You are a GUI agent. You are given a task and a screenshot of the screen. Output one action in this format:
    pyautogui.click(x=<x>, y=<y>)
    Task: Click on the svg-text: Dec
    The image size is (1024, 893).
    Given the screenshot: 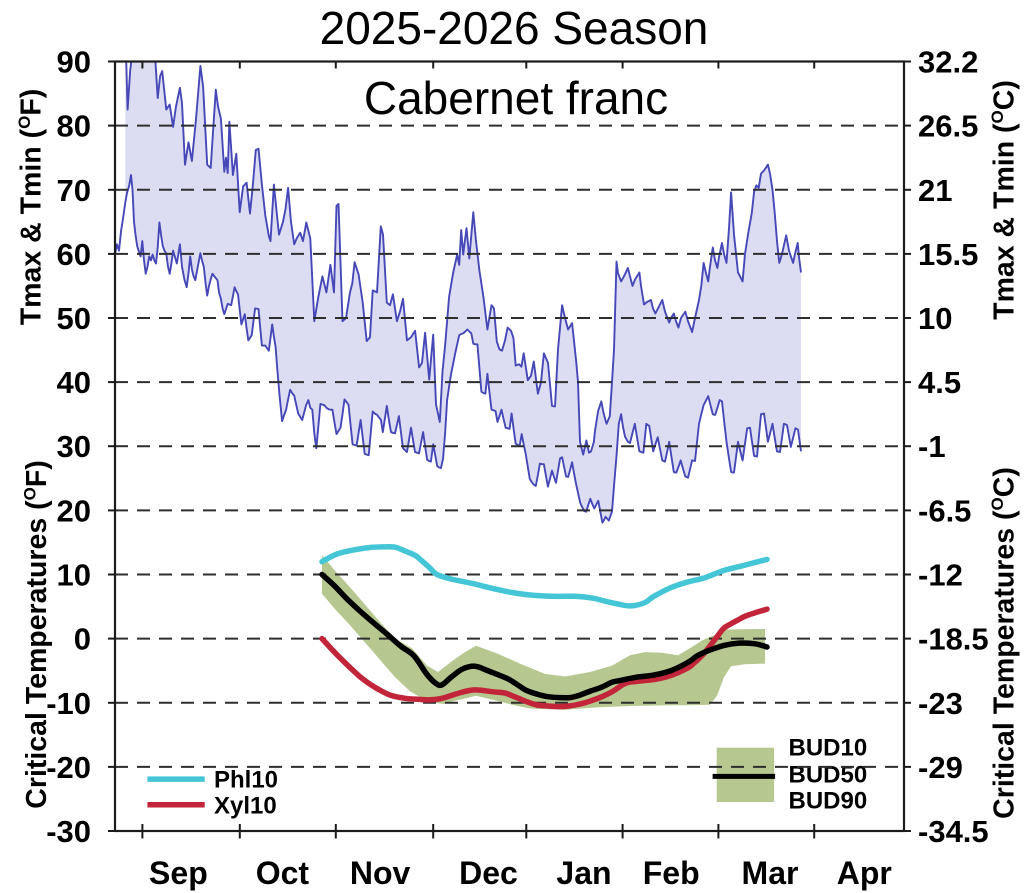 What is the action you would take?
    pyautogui.click(x=488, y=873)
    